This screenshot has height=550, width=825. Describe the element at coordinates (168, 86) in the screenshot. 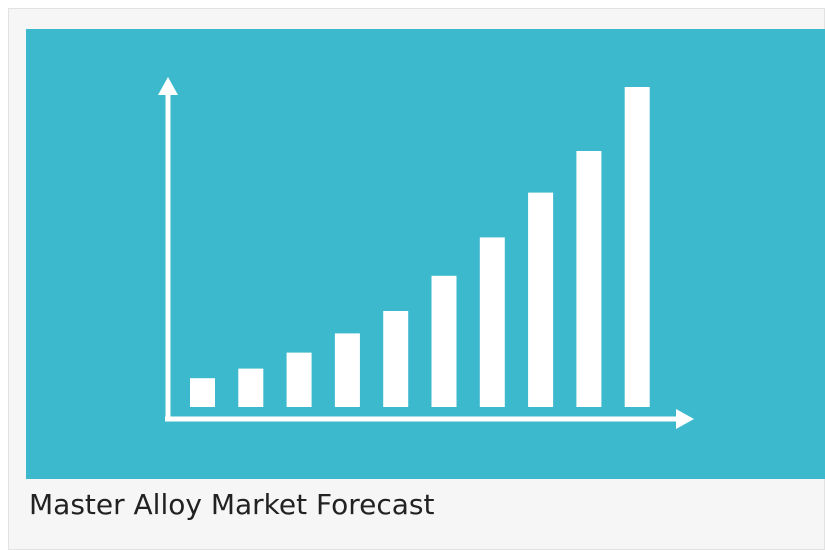

I see `y-axis-arrowhead` at that location.